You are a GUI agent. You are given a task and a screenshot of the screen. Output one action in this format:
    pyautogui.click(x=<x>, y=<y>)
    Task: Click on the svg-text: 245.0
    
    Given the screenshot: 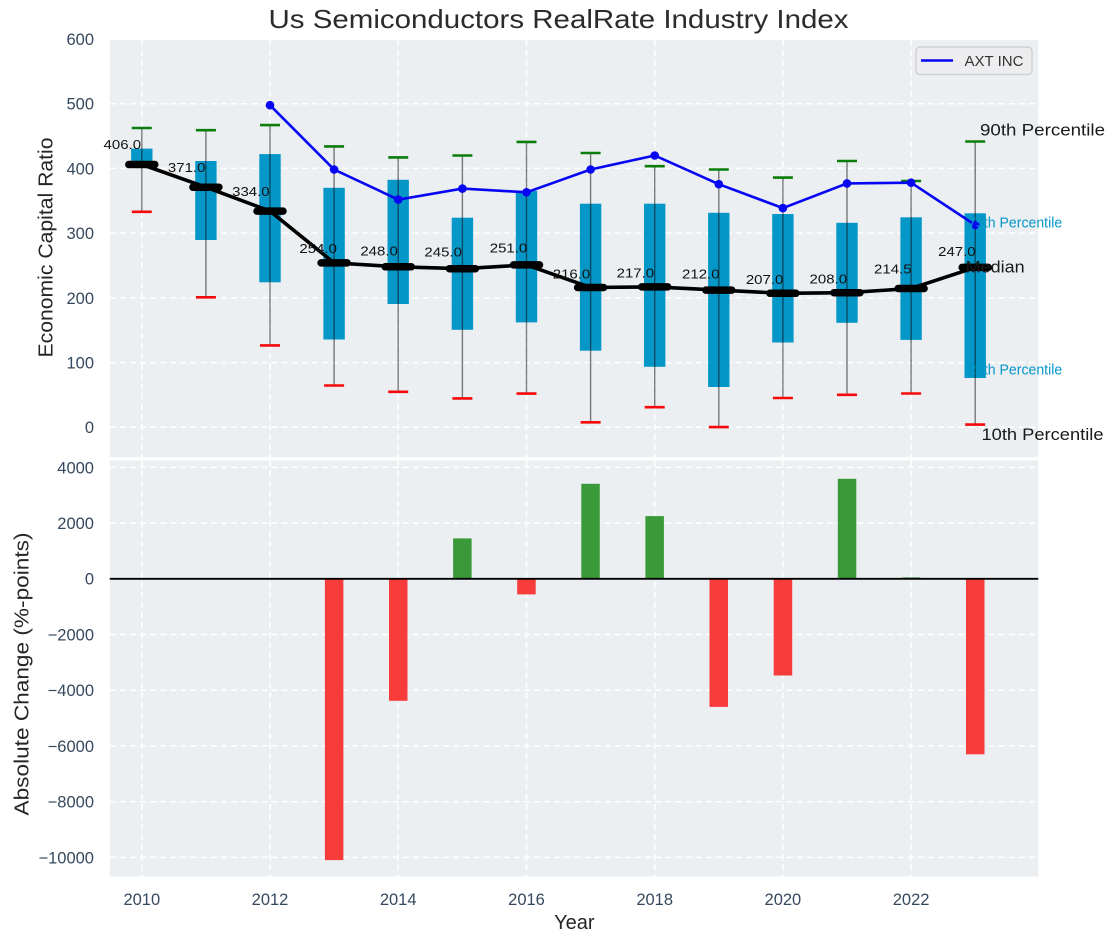 What is the action you would take?
    pyautogui.click(x=443, y=251)
    